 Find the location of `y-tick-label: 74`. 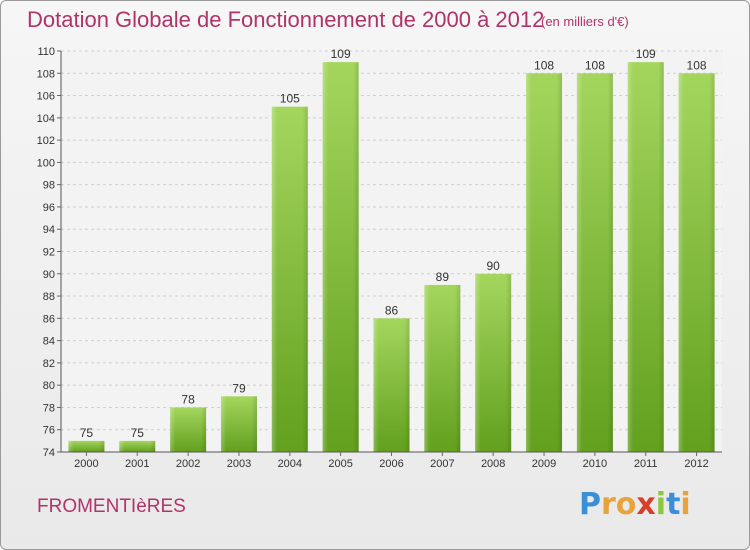

y-tick-label: 74 is located at coordinates (49, 453).